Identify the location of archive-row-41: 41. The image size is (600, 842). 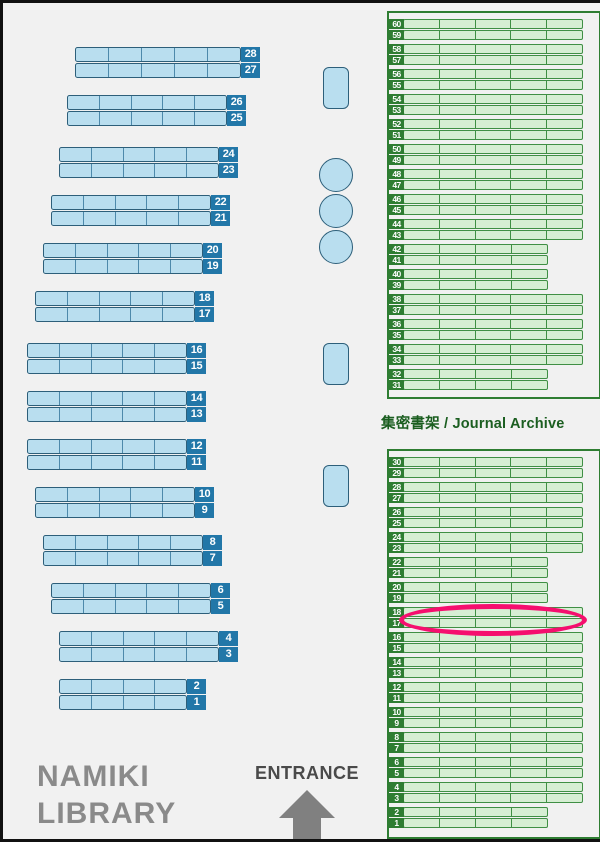
(493, 260).